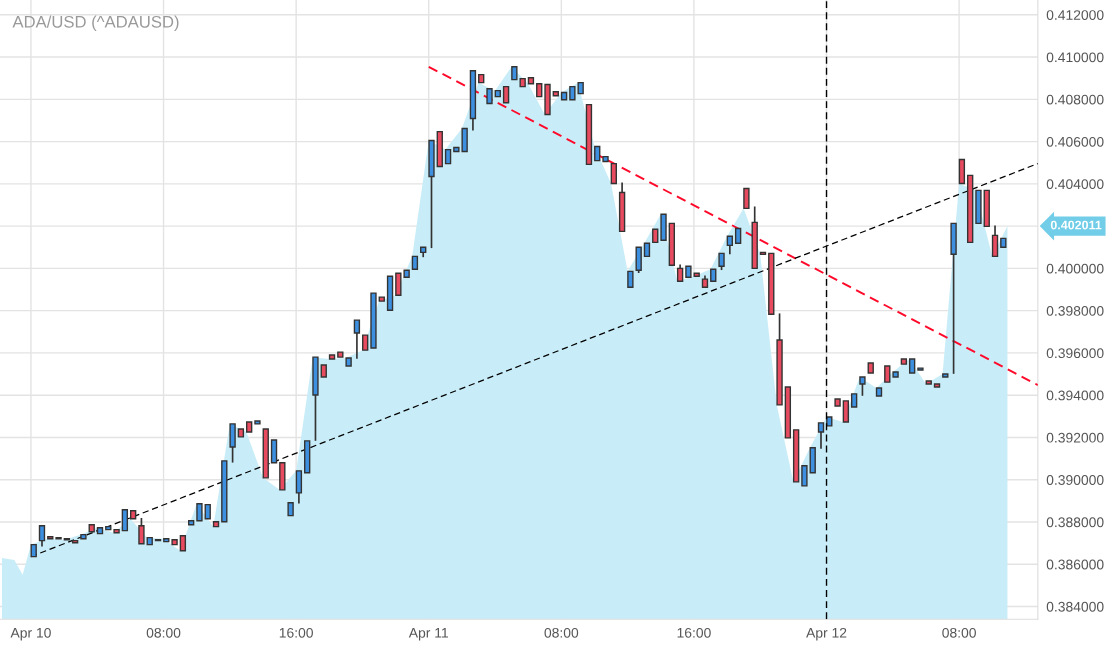 This screenshot has height=645, width=1110. What do you see at coordinates (1075, 57) in the screenshot?
I see `y-tick-label: 0.410000` at bounding box center [1075, 57].